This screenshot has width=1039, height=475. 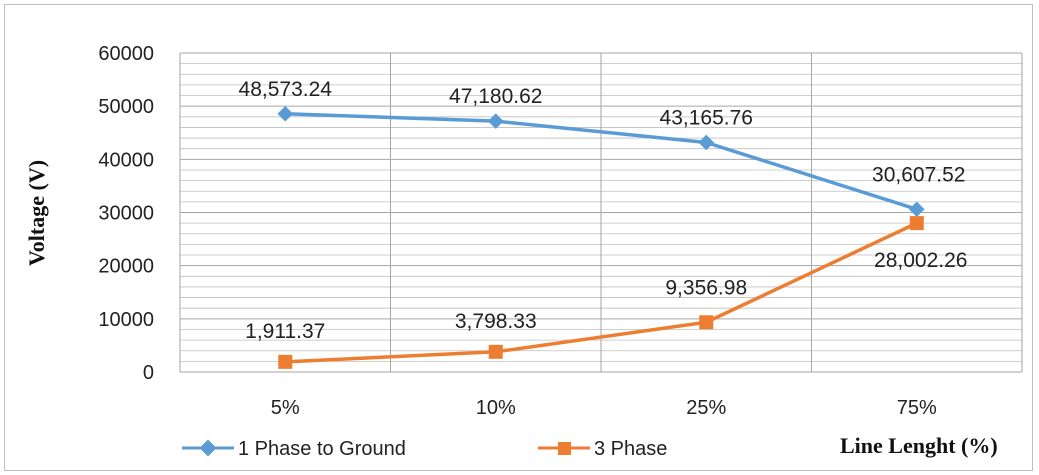 What do you see at coordinates (706, 408) in the screenshot?
I see `x-tick-label: 25%` at bounding box center [706, 408].